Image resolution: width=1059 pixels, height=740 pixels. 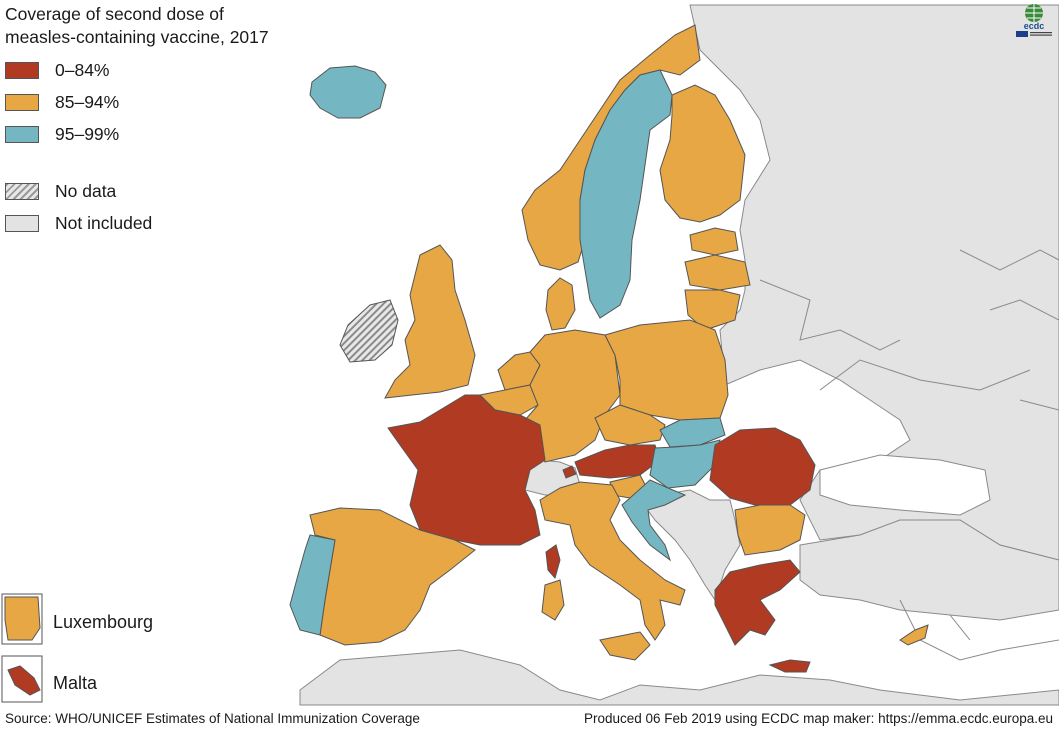 I want to click on title-line-1: Coverage of second dose of, so click(x=114, y=14).